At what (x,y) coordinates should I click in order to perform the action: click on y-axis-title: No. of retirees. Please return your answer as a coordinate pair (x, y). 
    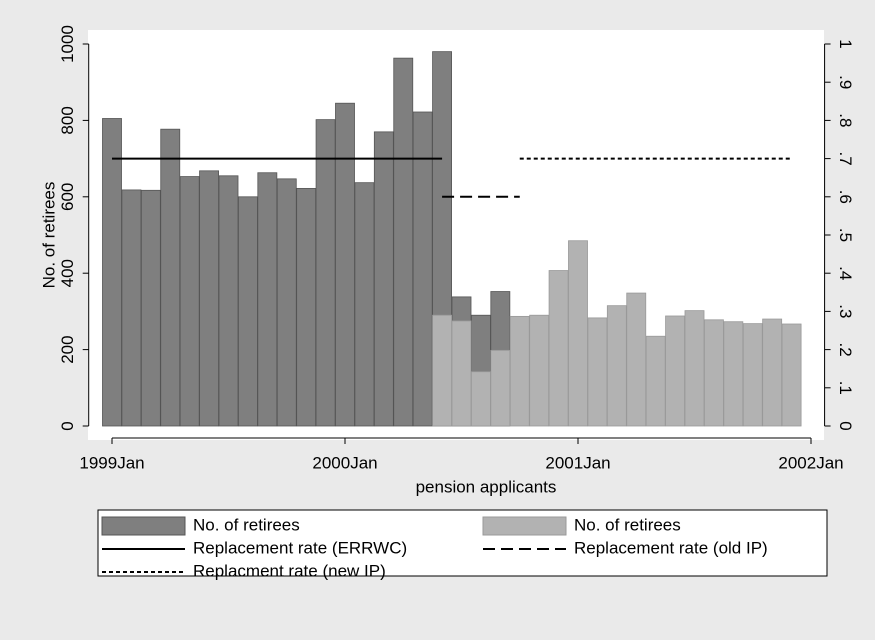
    Looking at the image, I should click on (48, 235).